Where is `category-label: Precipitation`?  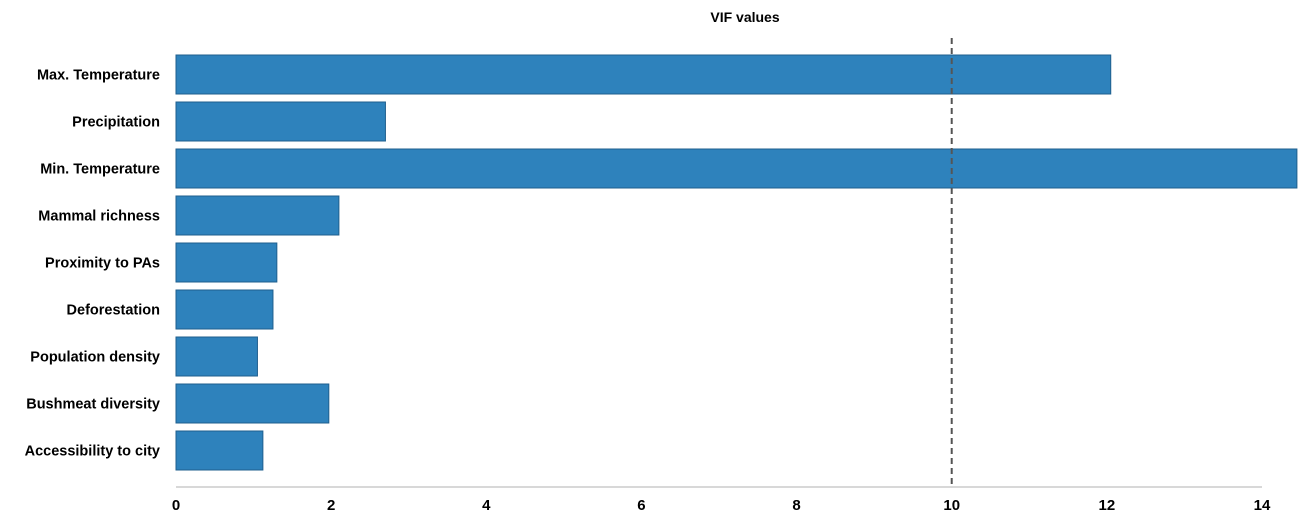
category-label: Precipitation is located at coordinates (116, 123).